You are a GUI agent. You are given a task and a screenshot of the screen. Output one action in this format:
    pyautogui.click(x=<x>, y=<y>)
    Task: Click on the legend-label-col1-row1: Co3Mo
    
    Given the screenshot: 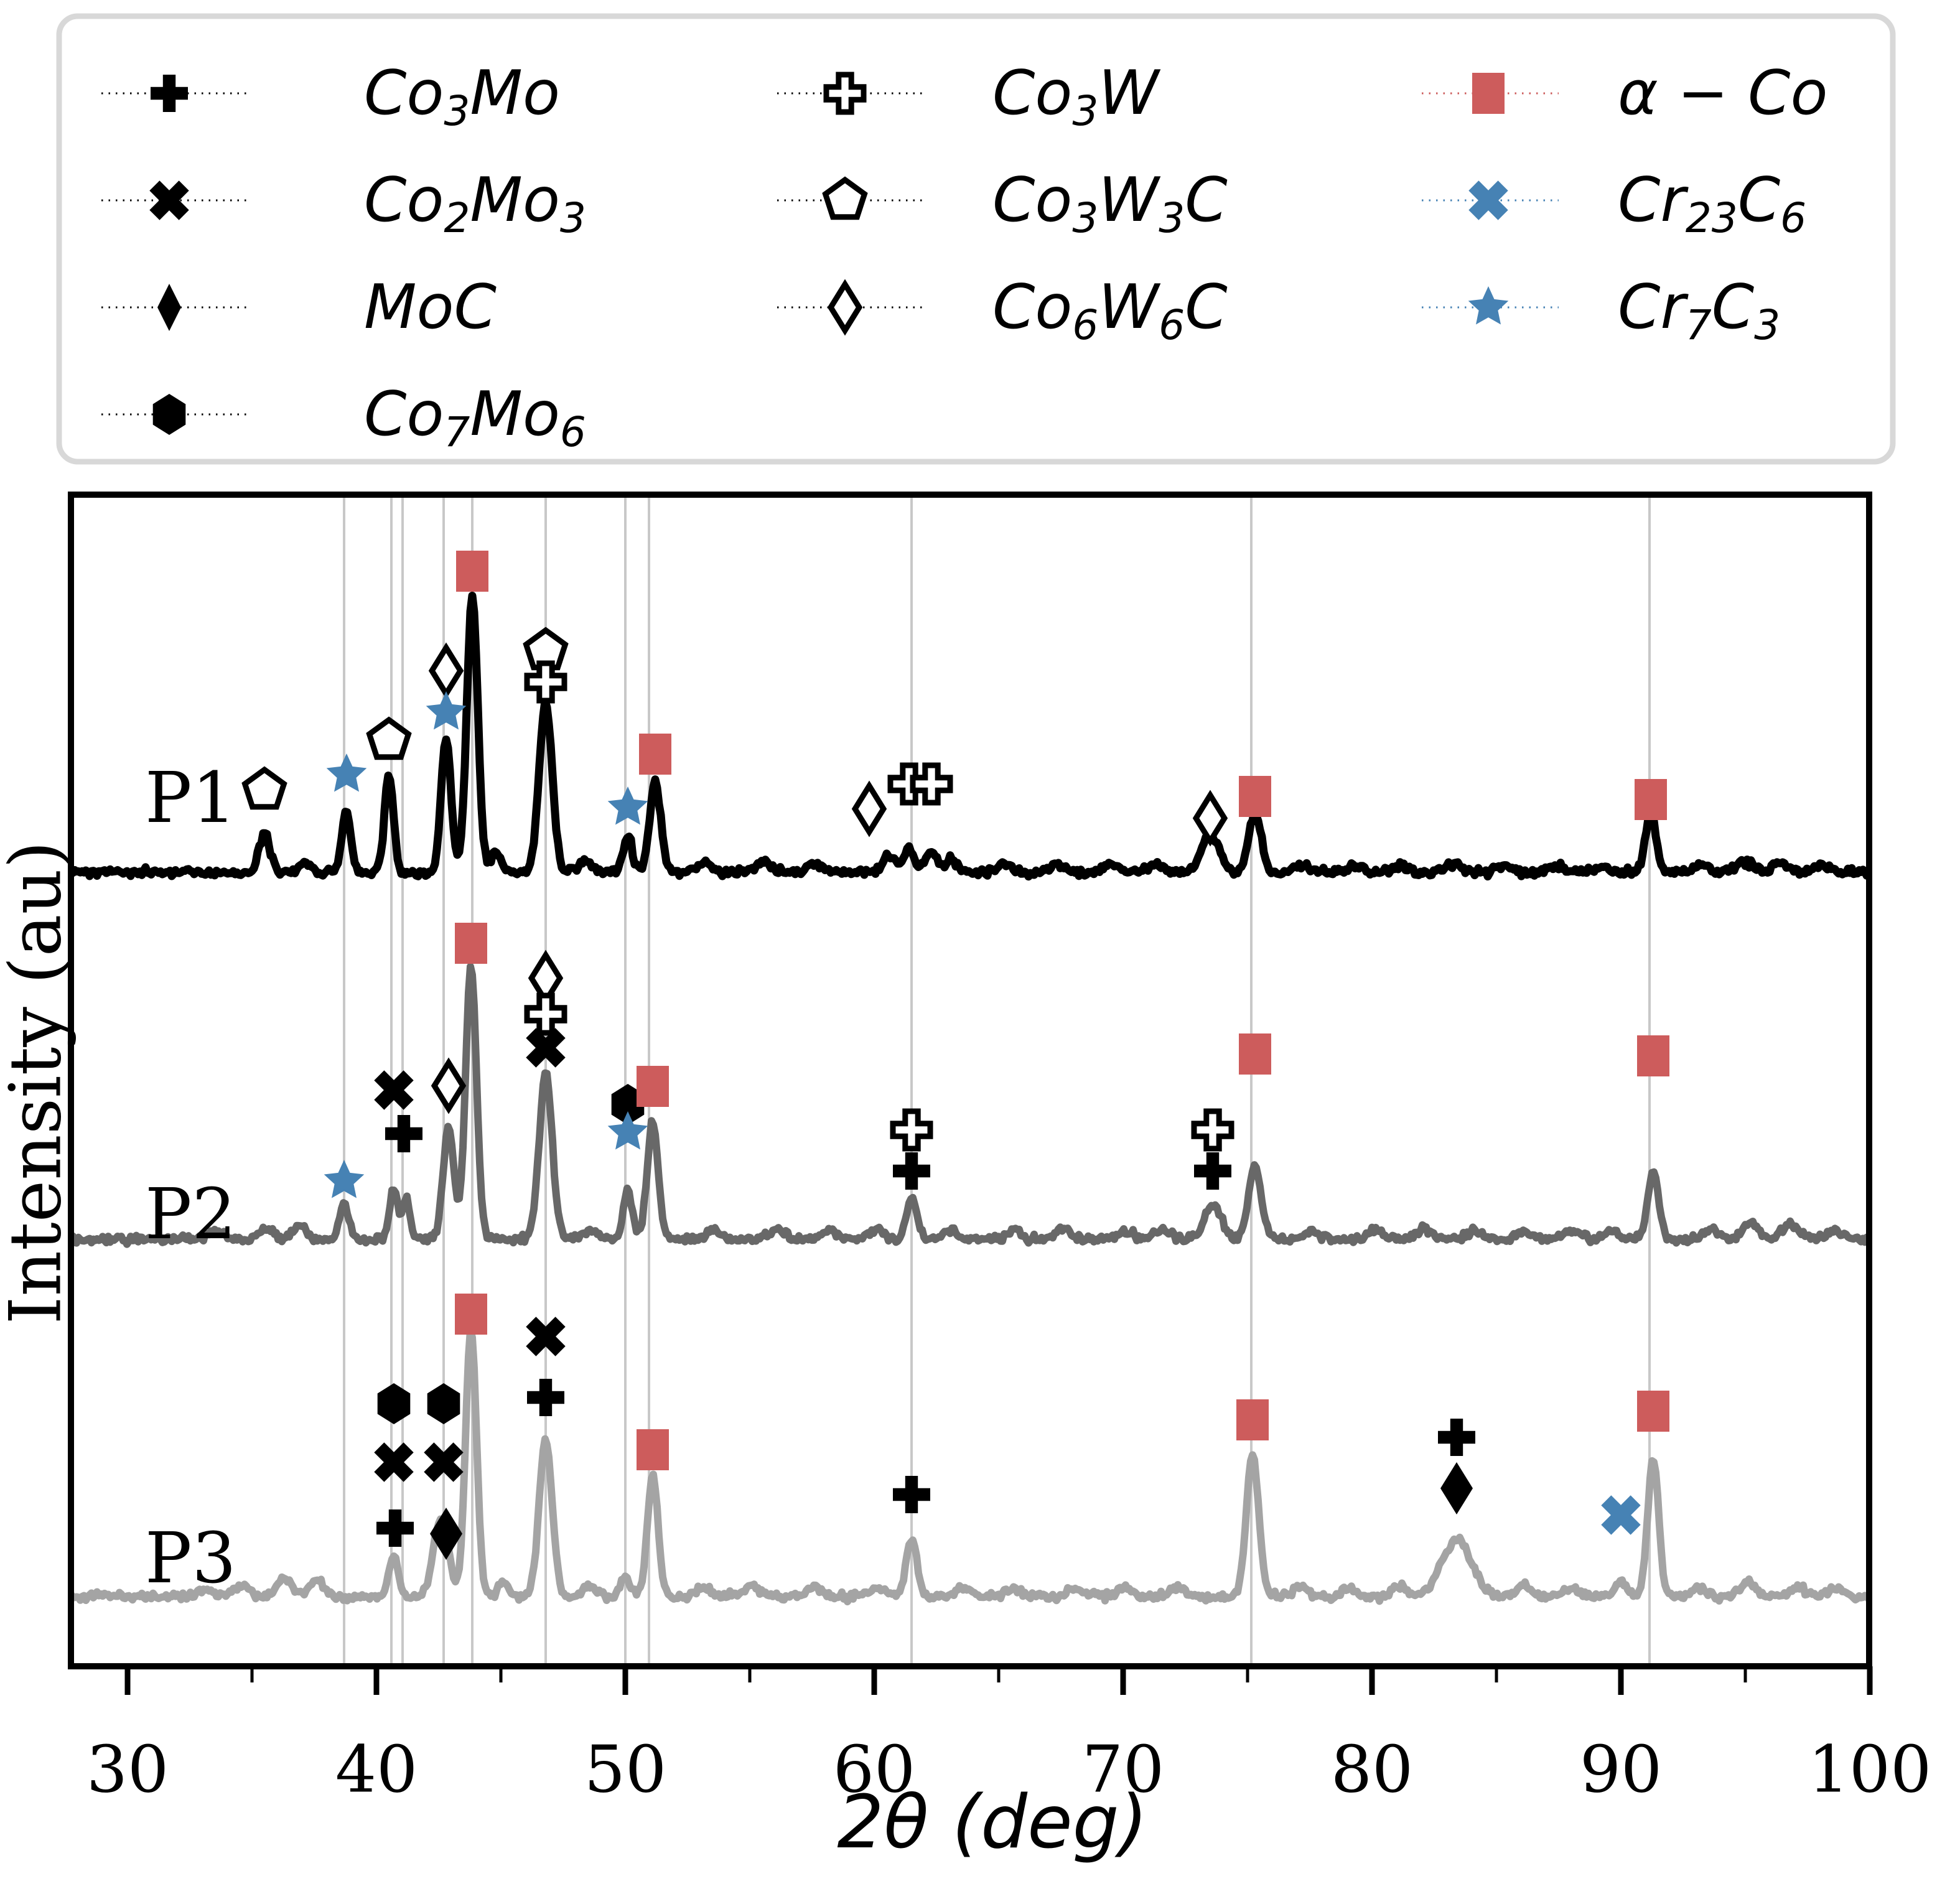 What is the action you would take?
    pyautogui.click(x=462, y=96)
    